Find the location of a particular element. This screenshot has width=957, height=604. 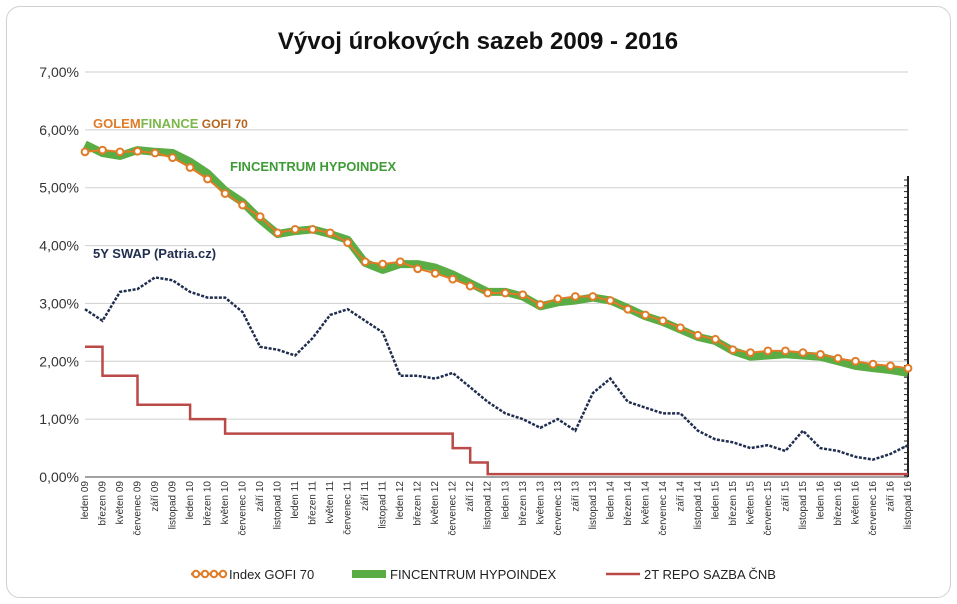

x-tick-label: leden 12 is located at coordinates (400, 500).